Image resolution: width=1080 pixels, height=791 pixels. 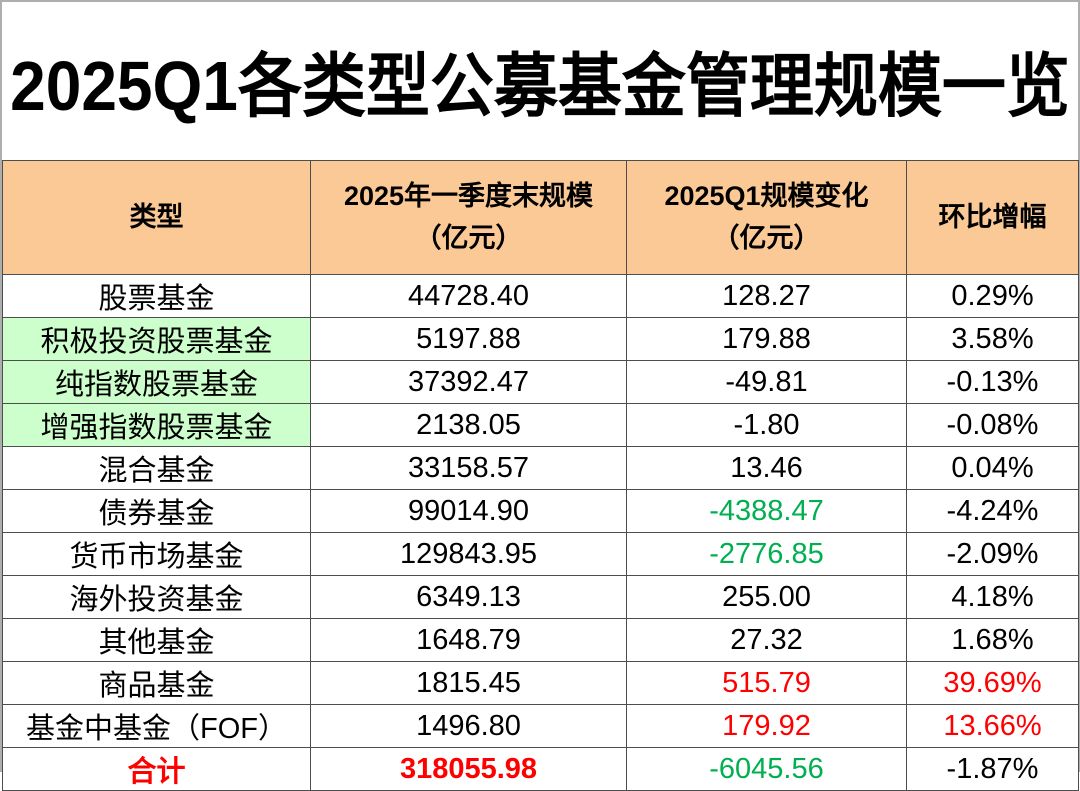 What do you see at coordinates (468, 640) in the screenshot?
I see `scale-cell: 1648.79` at bounding box center [468, 640].